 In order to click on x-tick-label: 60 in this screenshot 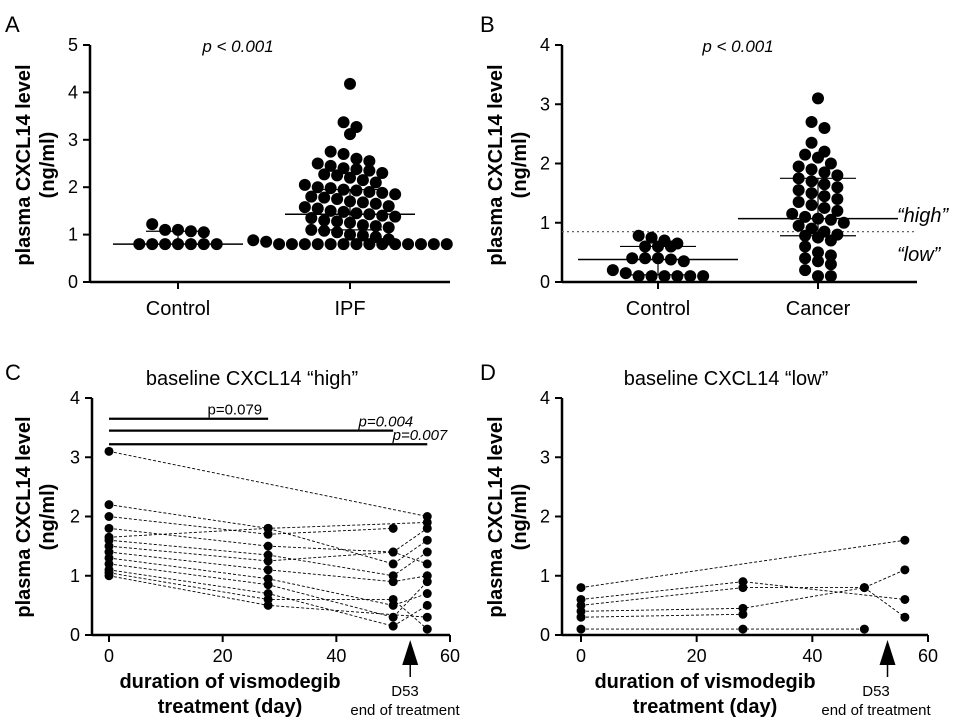, I will do `click(928, 656)`.